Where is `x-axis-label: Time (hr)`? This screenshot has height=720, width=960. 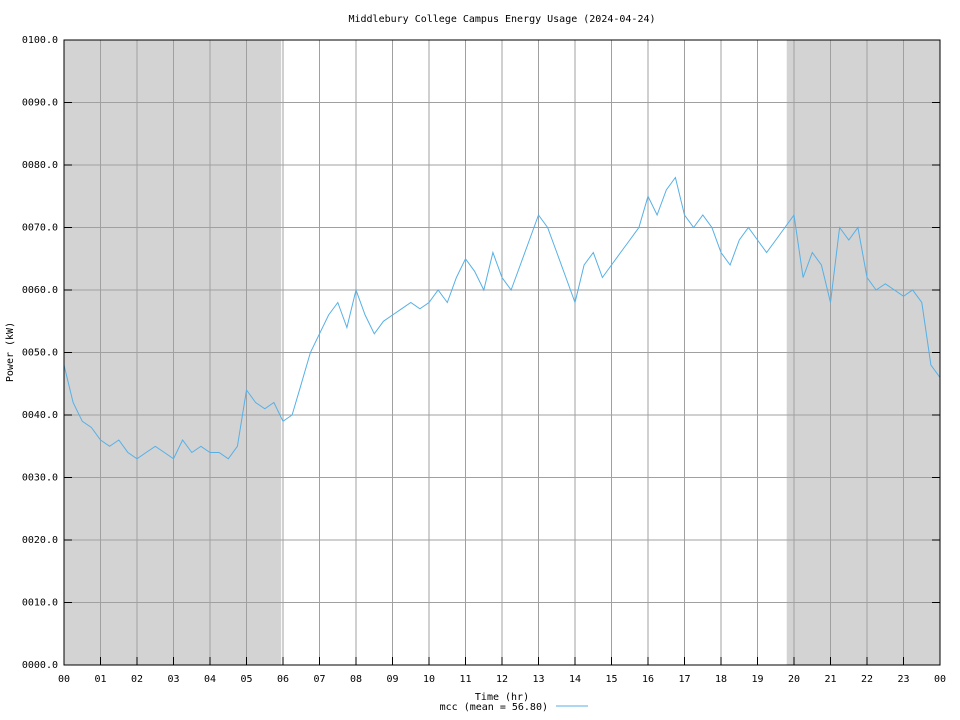
x-axis-label: Time (hr) is located at coordinates (502, 697).